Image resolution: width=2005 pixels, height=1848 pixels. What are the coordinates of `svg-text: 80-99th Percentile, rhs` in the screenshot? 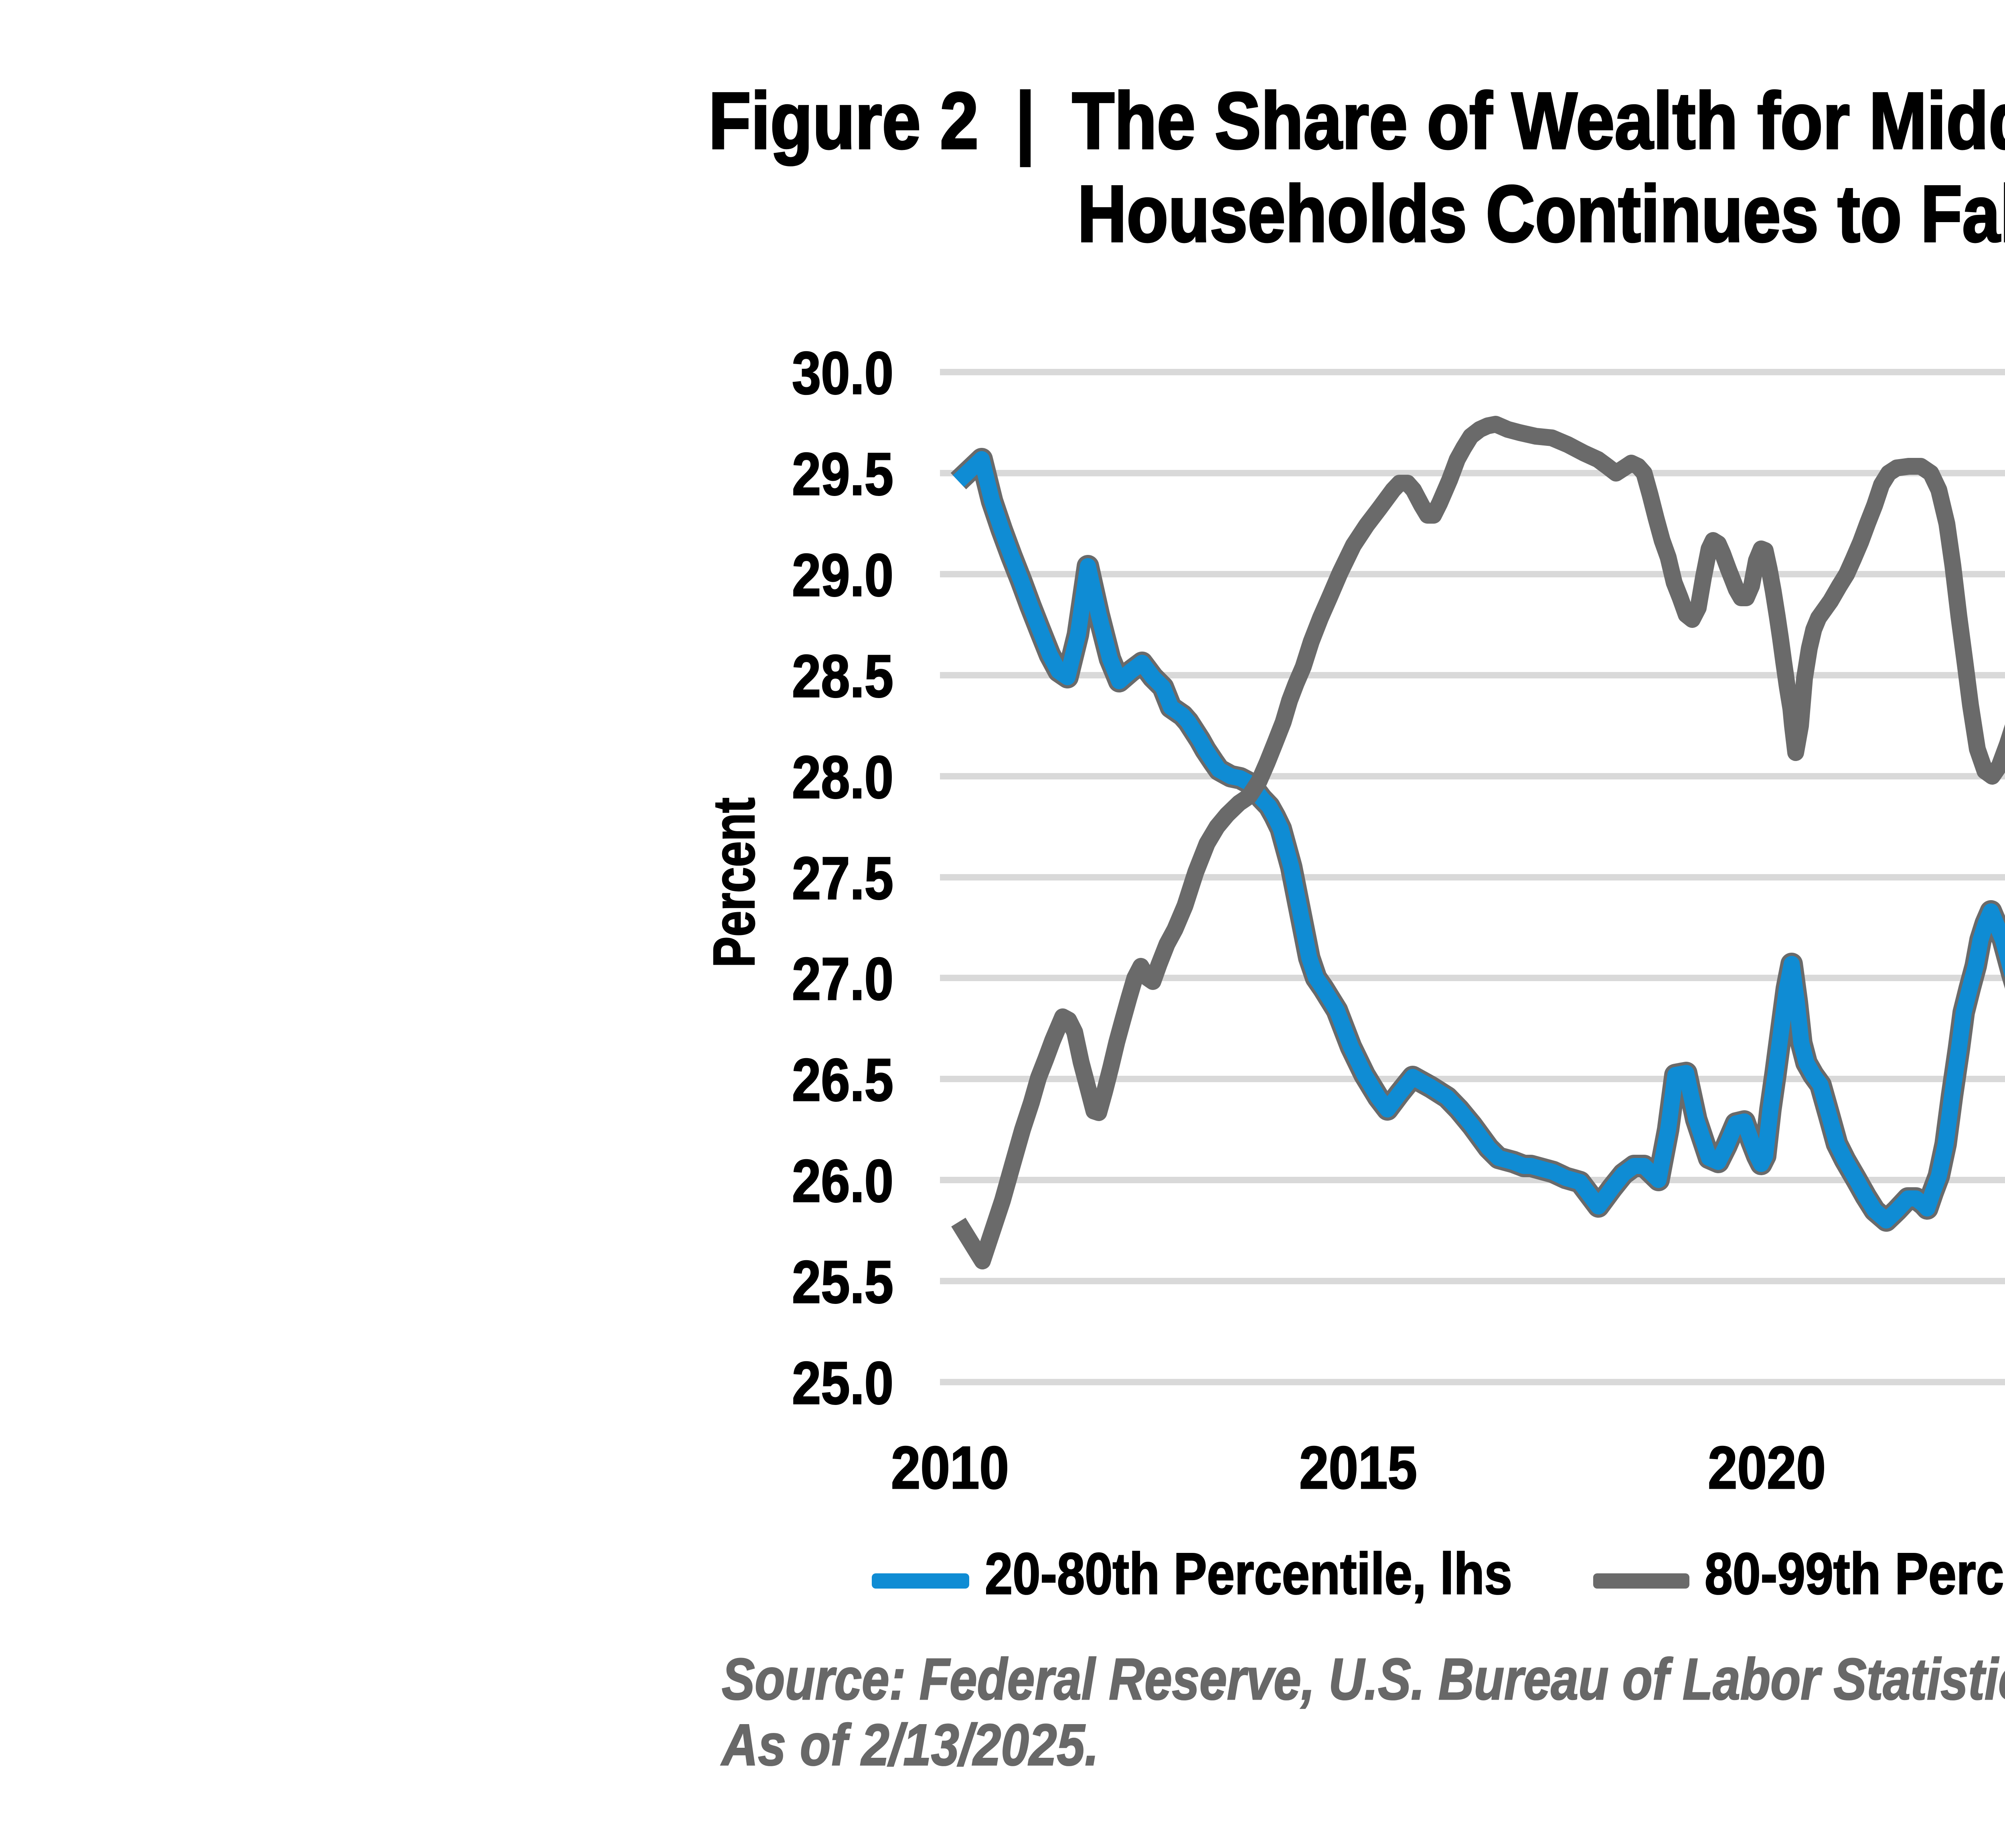 It's located at (1855, 1573).